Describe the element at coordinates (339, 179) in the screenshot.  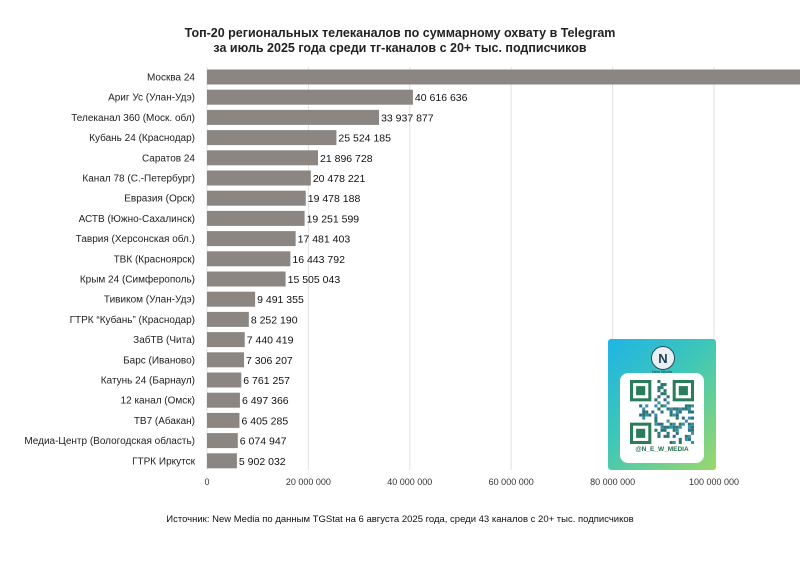
I see `value-label: 20 478 221` at that location.